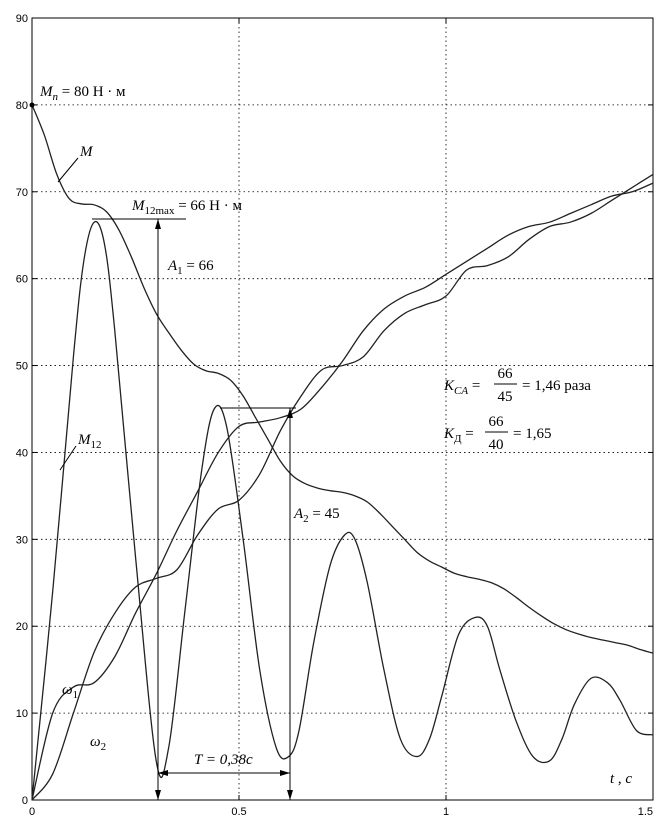 This screenshot has width=668, height=828. I want to click on y-tick-label: 90, so click(22, 19).